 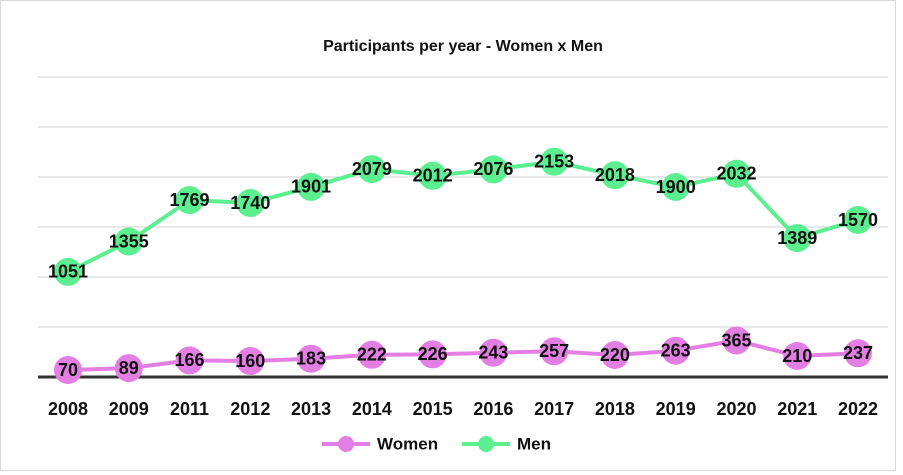 I want to click on data-label: 1740, so click(x=250, y=203).